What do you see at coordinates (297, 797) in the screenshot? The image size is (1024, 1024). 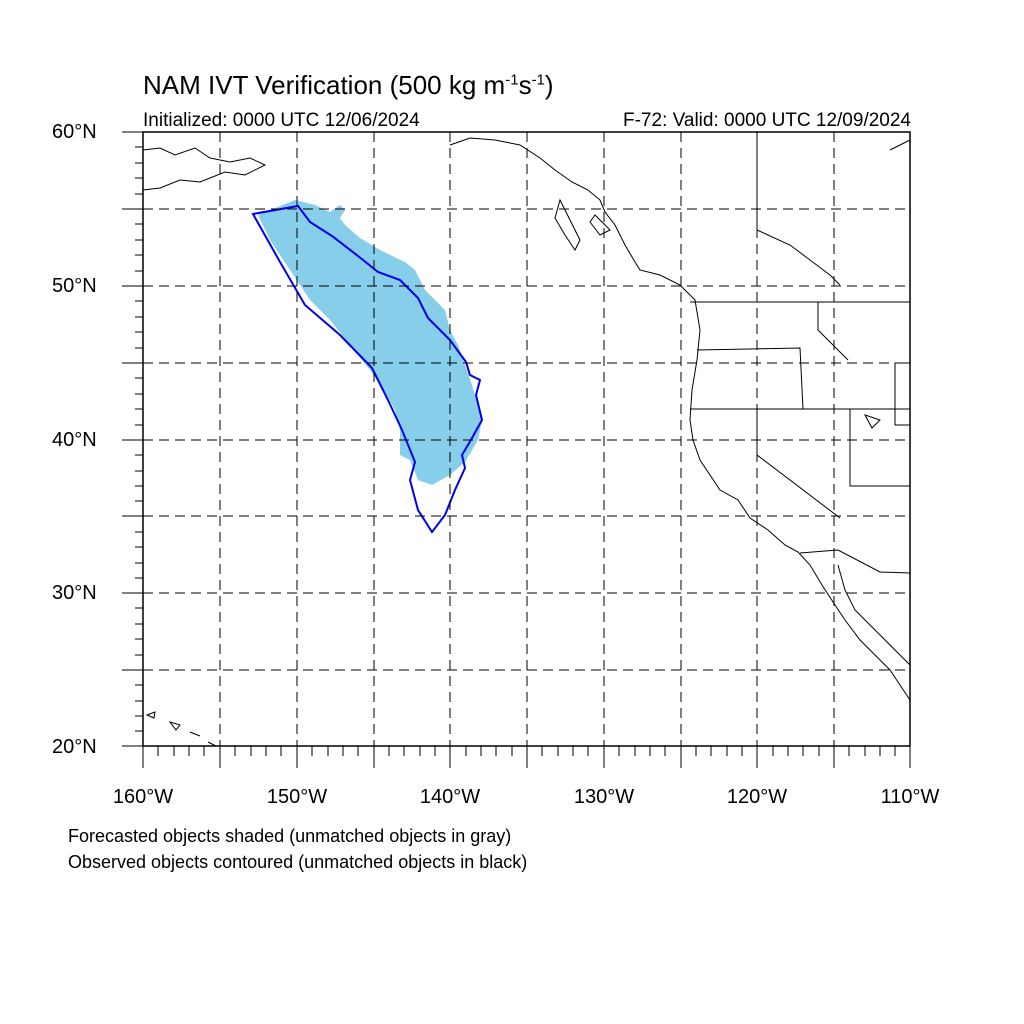 I see `lon-label-150w: 150°W` at bounding box center [297, 797].